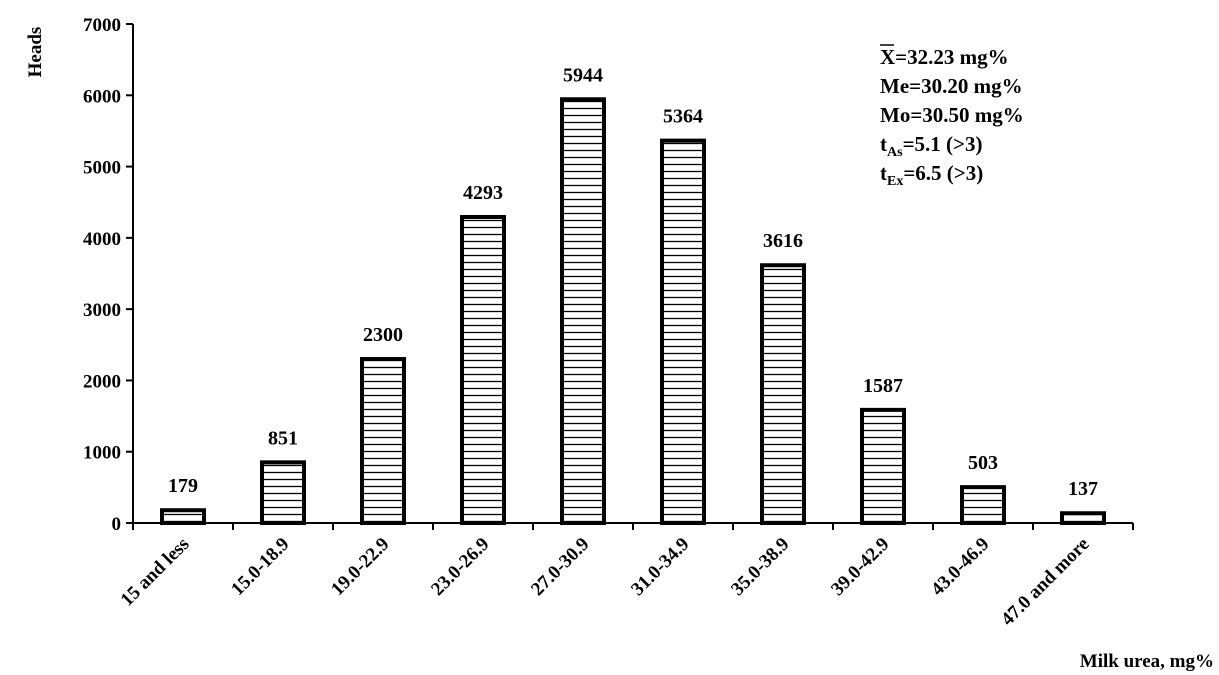 The width and height of the screenshot is (1219, 675). Describe the element at coordinates (102, 310) in the screenshot. I see `y-tick-label: 3000` at that location.